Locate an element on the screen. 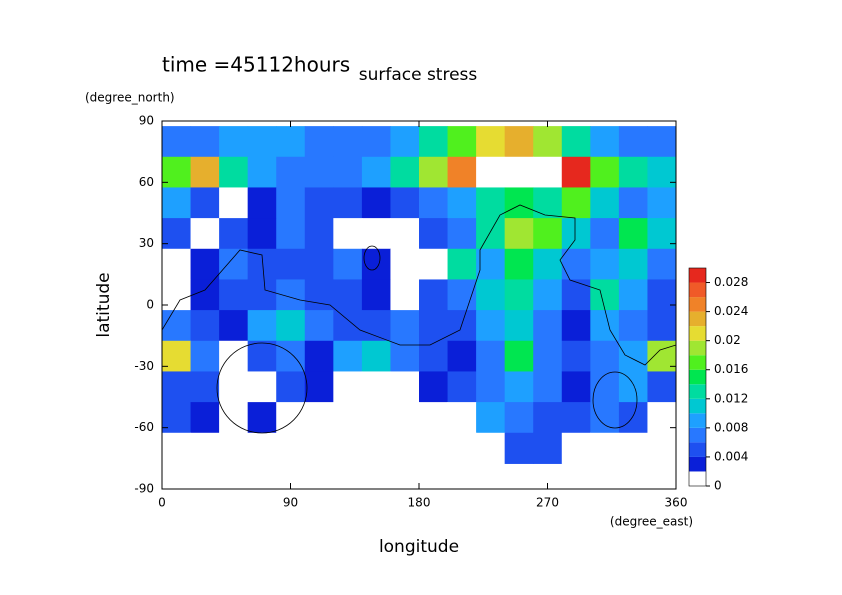 This screenshot has width=842, height=595. colorbar-tick-label: 0 is located at coordinates (718, 486).